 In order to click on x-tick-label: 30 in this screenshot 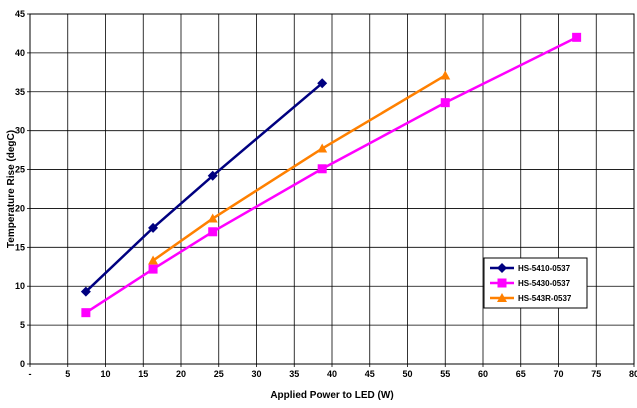, I will do `click(256, 374)`.